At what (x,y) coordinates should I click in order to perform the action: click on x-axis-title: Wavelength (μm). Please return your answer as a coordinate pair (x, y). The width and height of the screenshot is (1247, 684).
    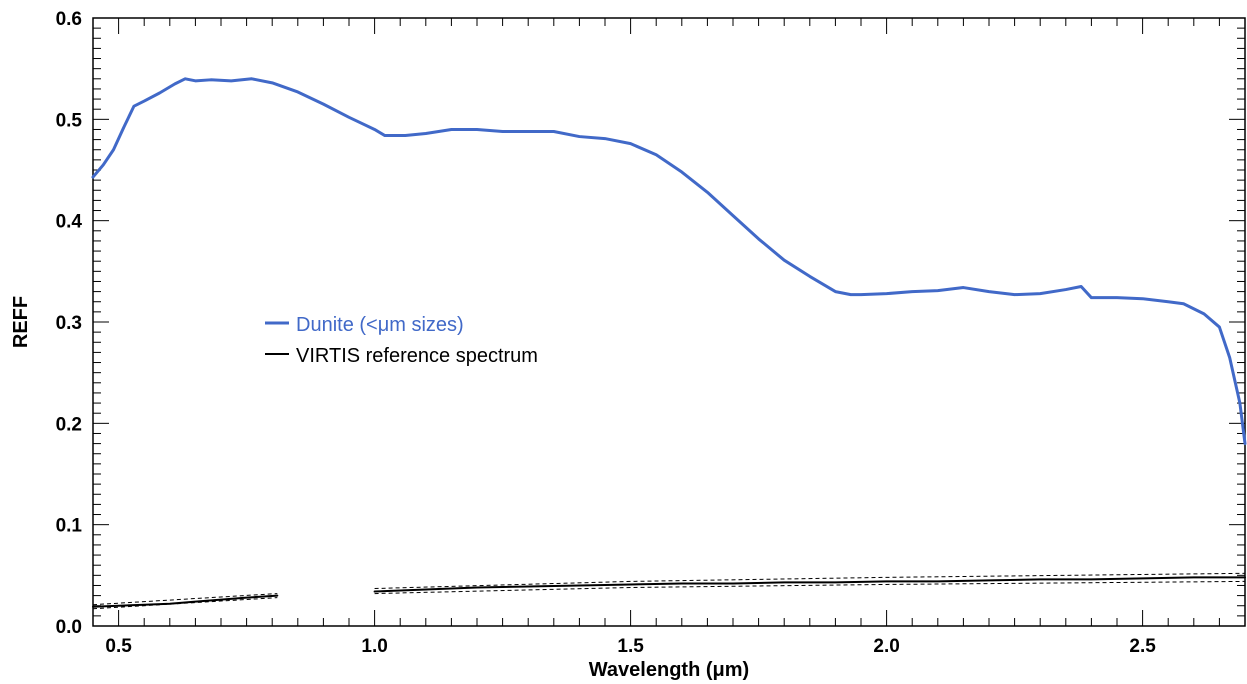
    Looking at the image, I should click on (669, 670).